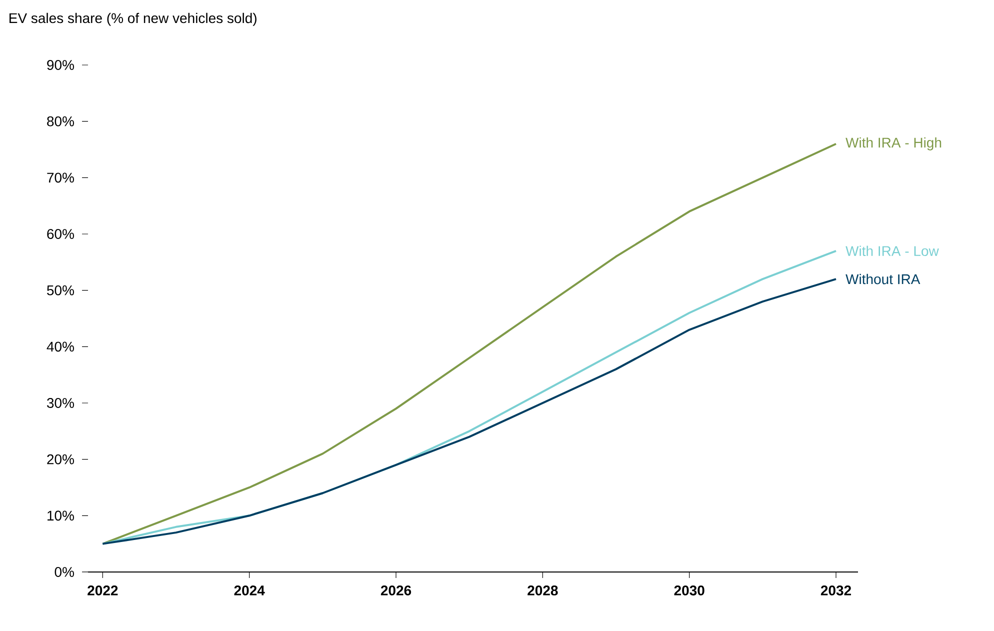  What do you see at coordinates (64, 572) in the screenshot?
I see `y-tick-label: 0%` at bounding box center [64, 572].